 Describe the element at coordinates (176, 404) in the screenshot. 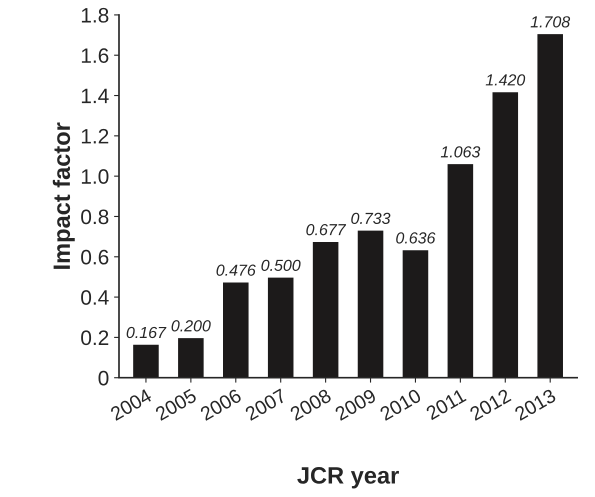

I see `x-tick-label: 2005` at that location.